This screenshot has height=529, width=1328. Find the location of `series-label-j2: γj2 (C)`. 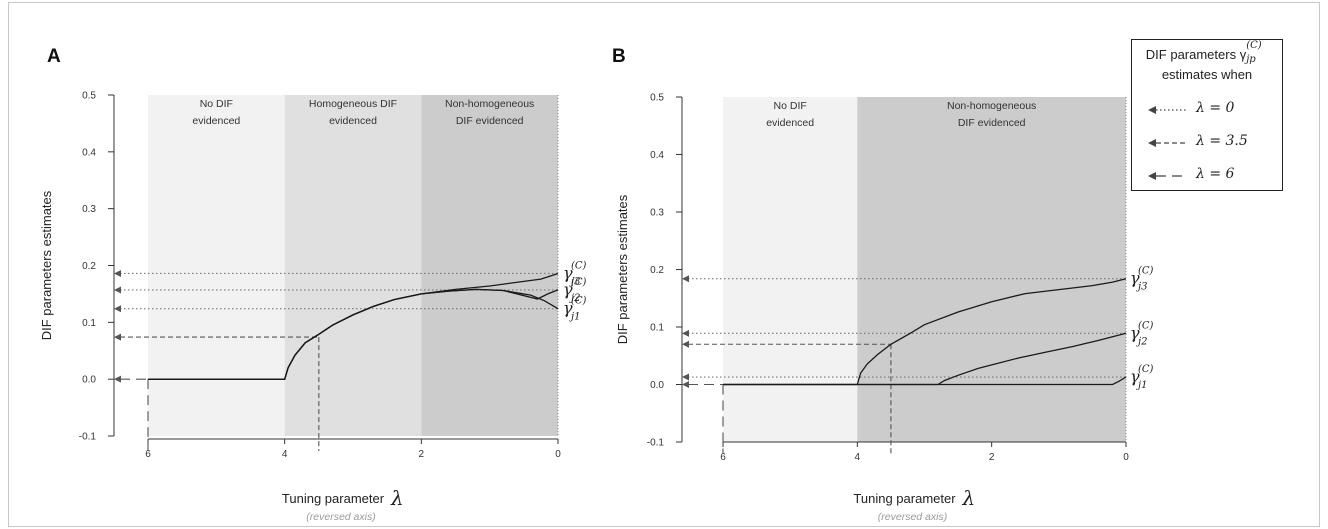

series-label-j2: γj2 (C) is located at coordinates (1142, 333).